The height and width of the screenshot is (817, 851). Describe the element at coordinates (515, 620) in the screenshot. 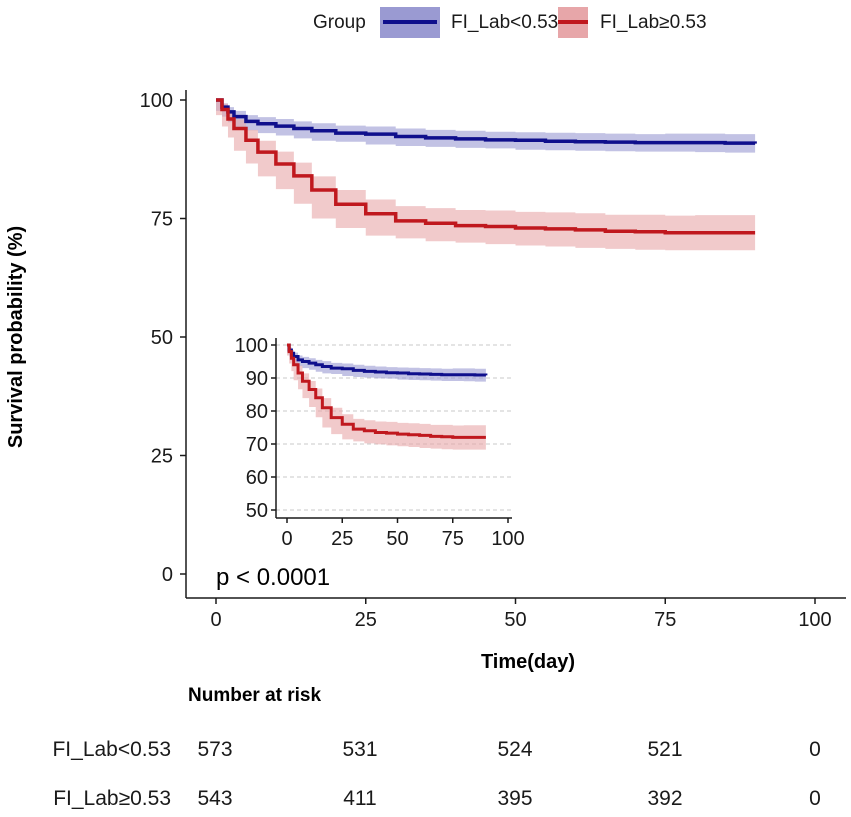

I see `x-tick-label: 50` at that location.